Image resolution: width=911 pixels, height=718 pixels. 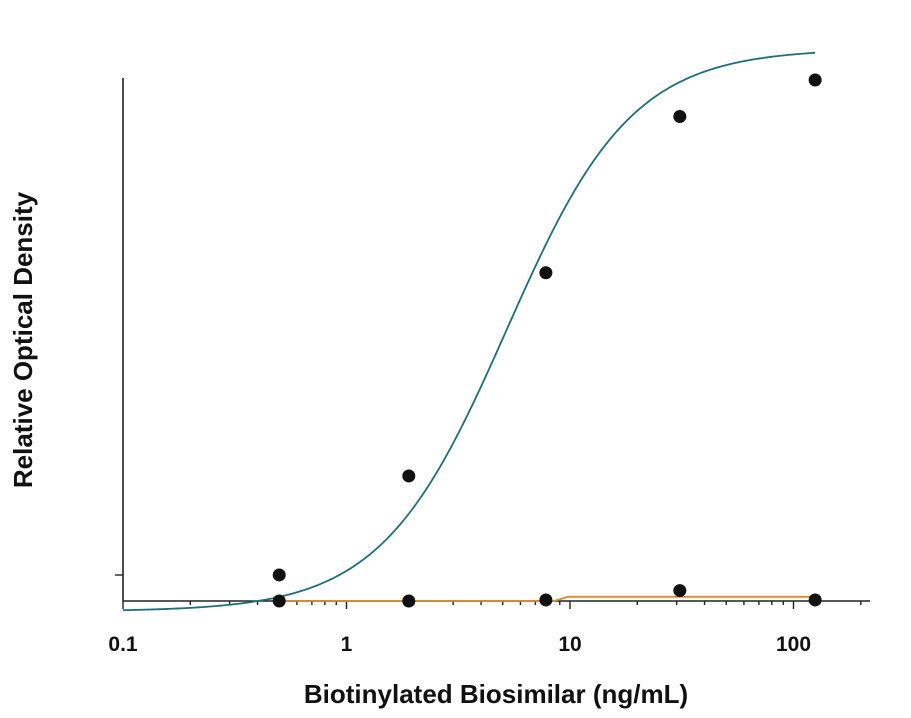 What do you see at coordinates (23, 339) in the screenshot?
I see `y-axis-title: Relative Optical Density` at bounding box center [23, 339].